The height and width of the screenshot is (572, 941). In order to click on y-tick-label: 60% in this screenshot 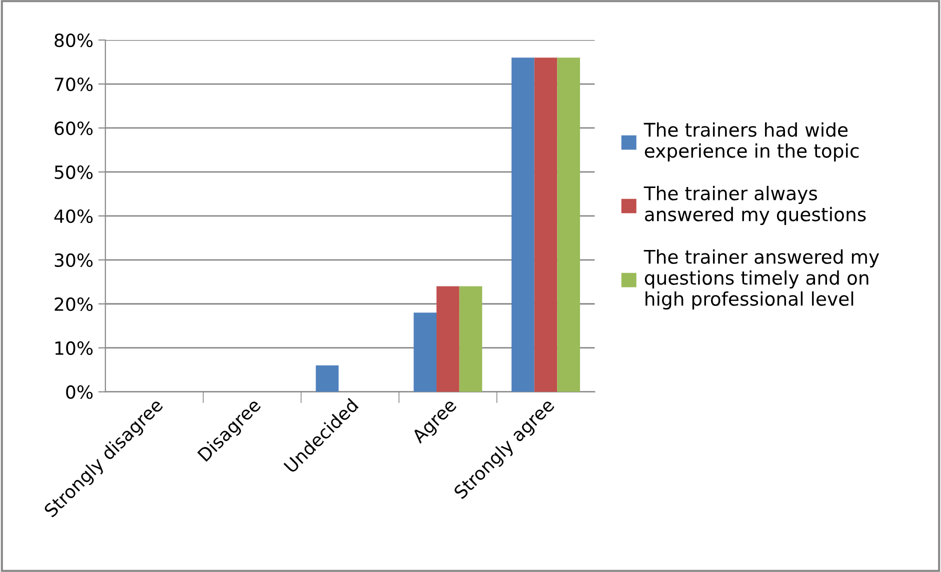, I will do `click(73, 128)`.